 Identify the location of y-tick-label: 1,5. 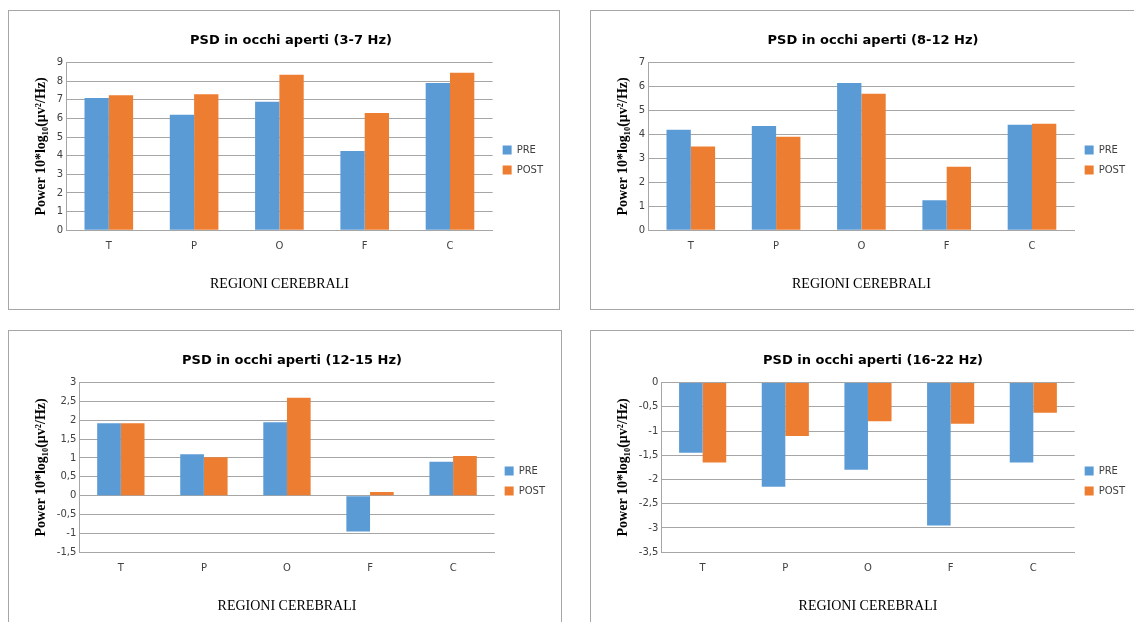
(68, 438).